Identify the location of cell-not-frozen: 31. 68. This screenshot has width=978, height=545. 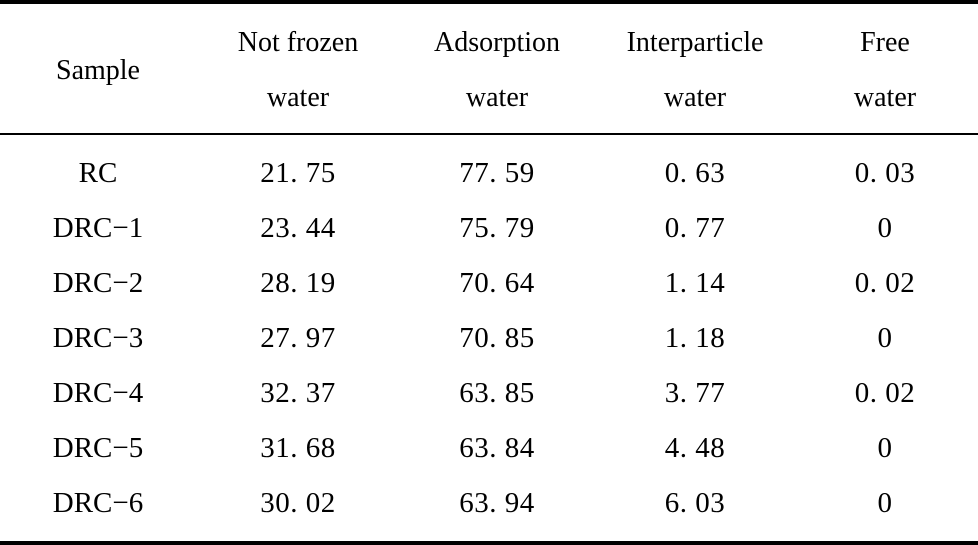
(298, 448).